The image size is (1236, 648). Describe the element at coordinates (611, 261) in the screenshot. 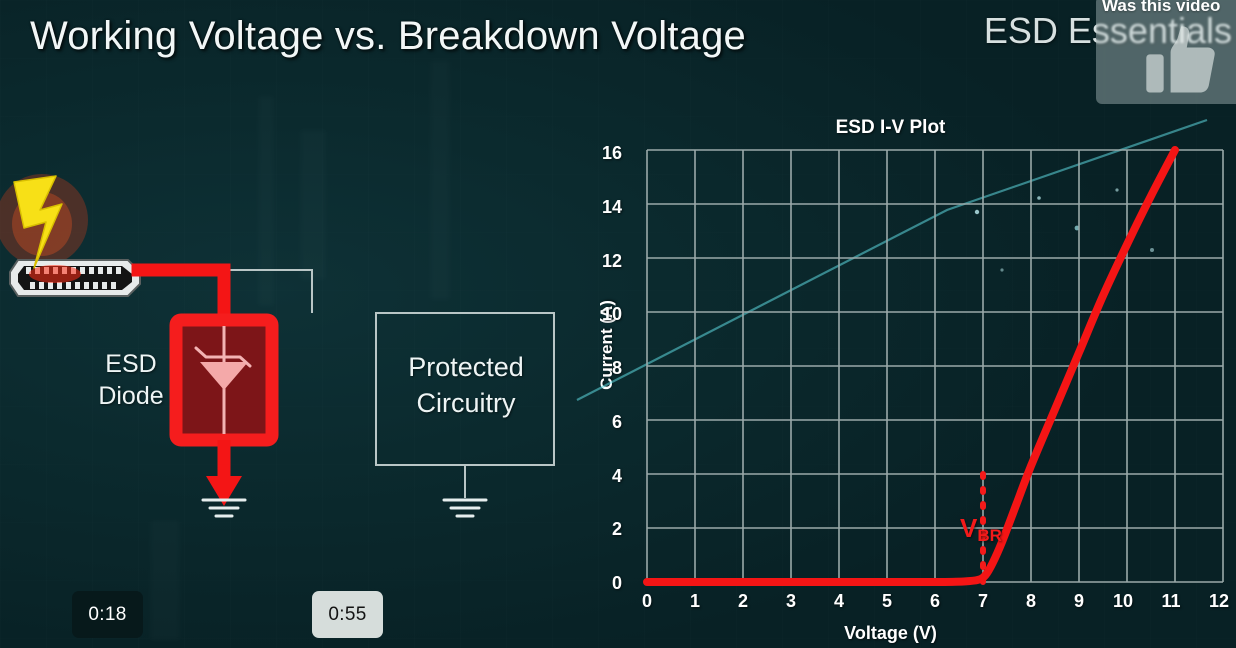

I see `y-tick-label: 12` at that location.